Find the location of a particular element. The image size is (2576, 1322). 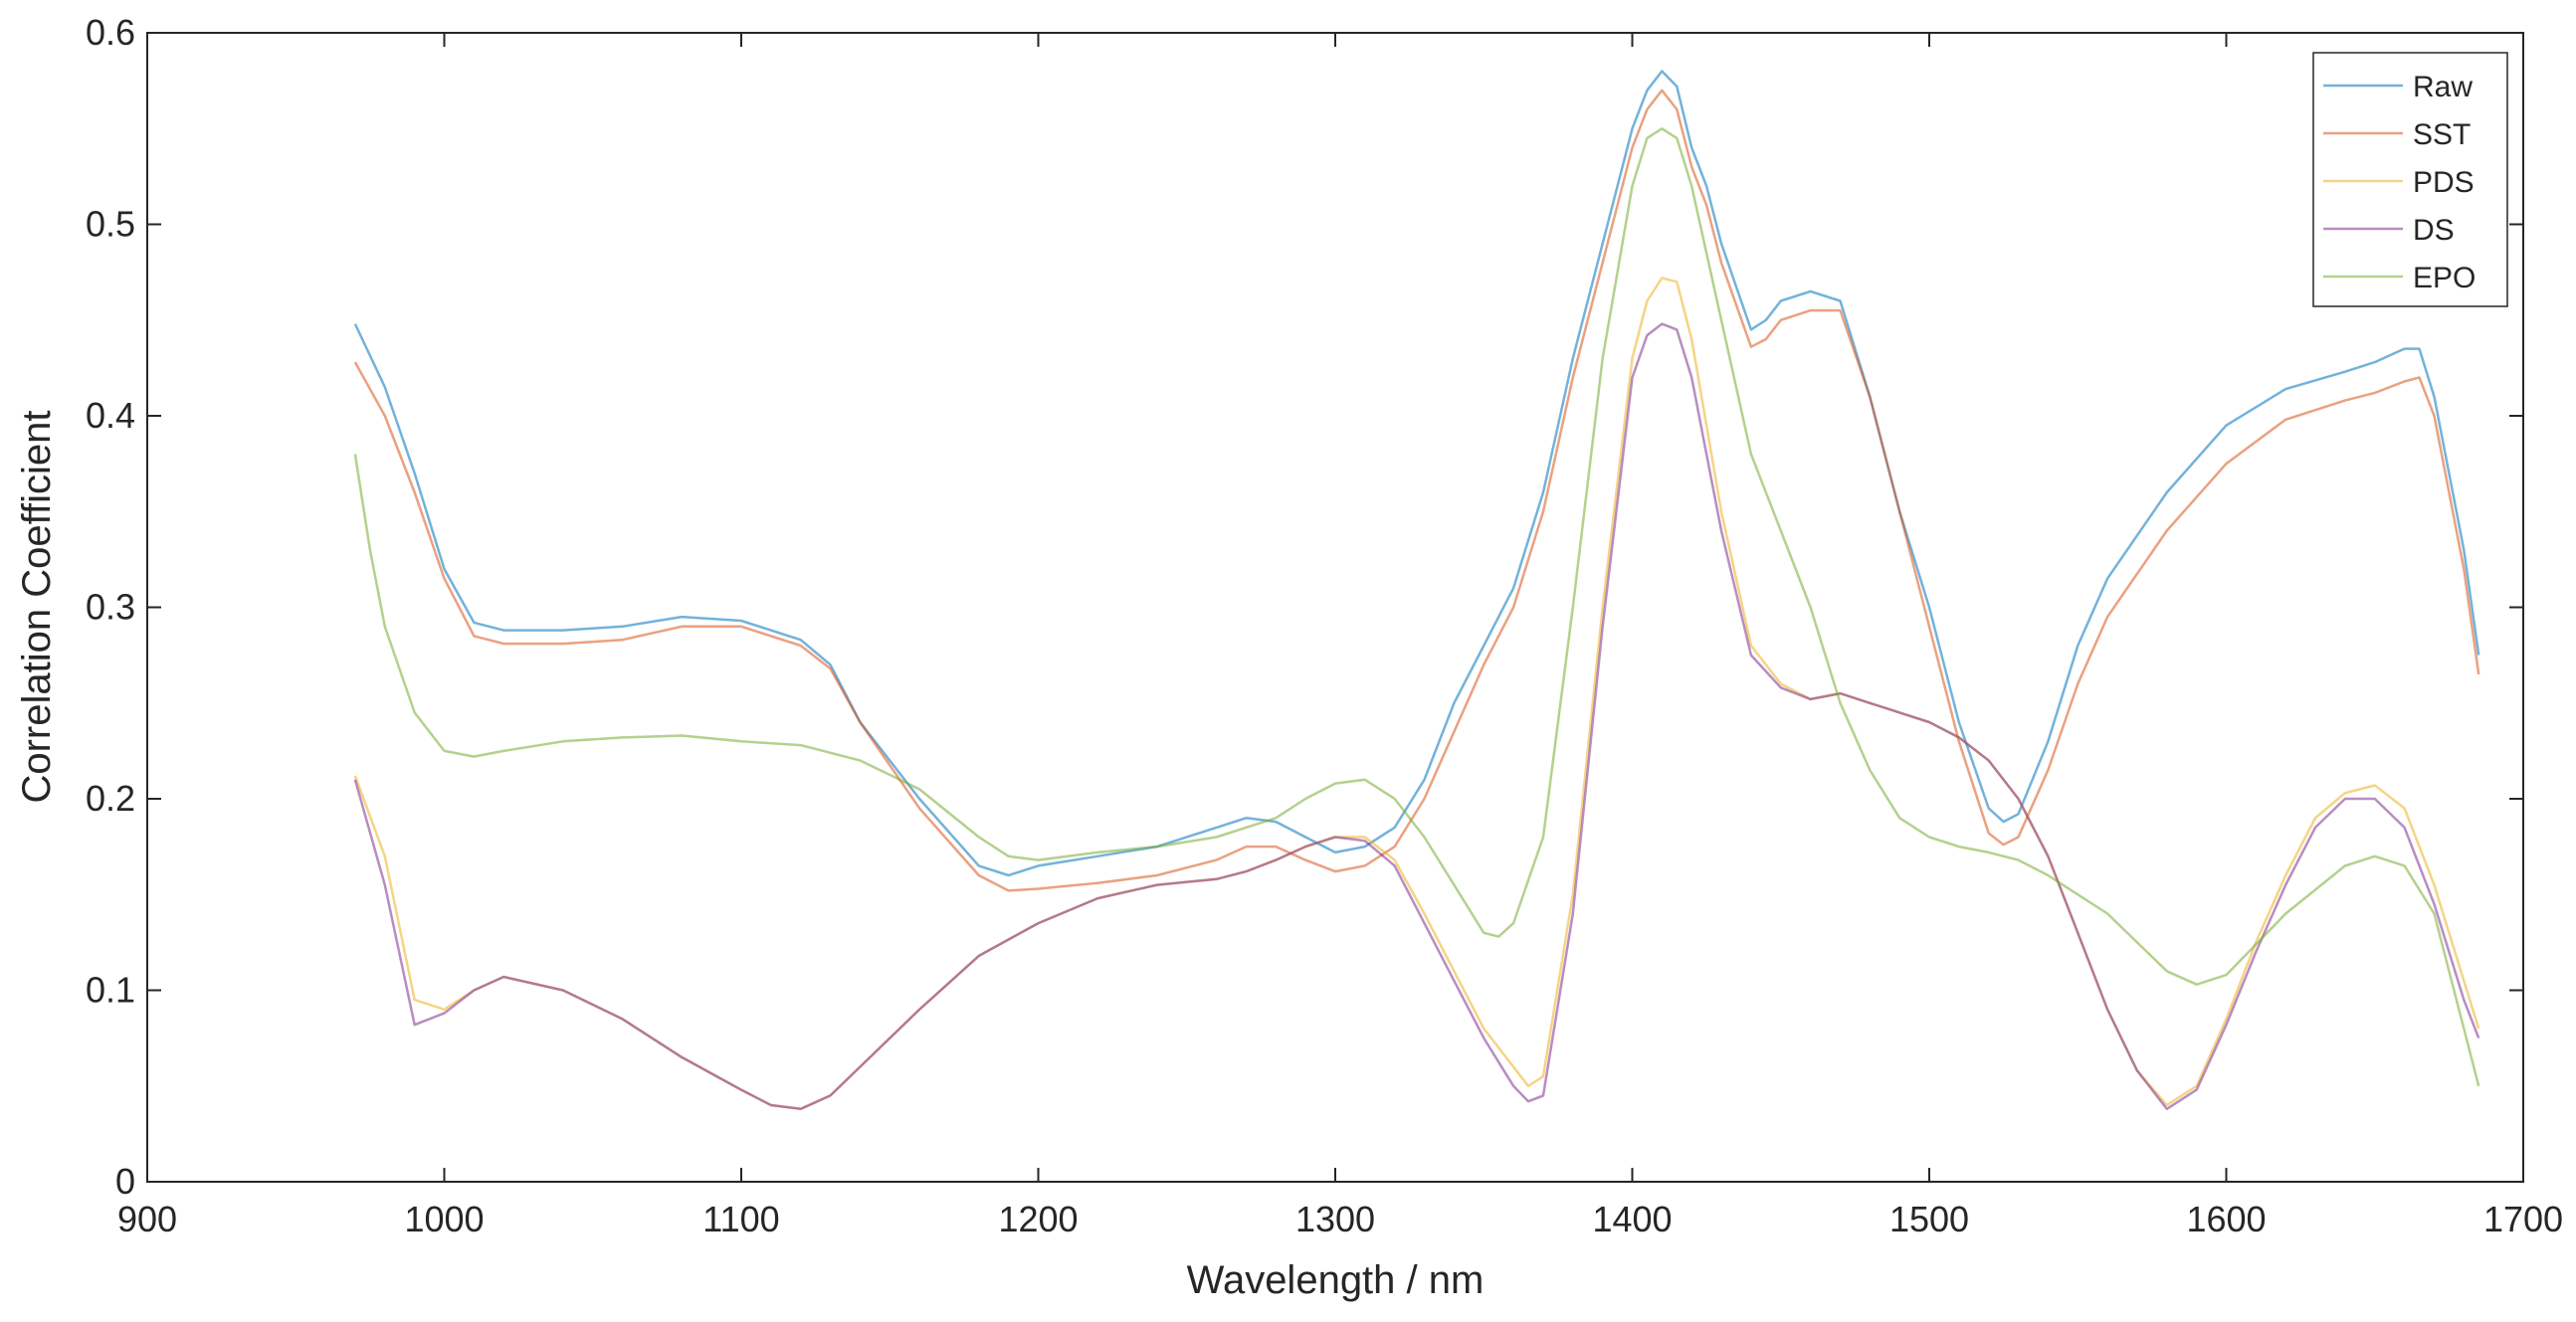

x-tick-label: 1600 is located at coordinates (2226, 1219).